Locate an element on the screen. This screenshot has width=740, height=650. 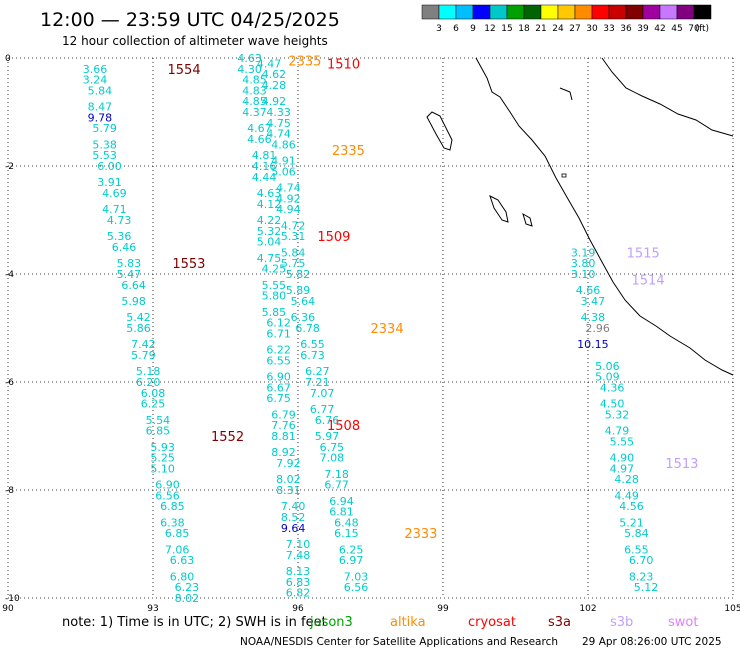
wave-height-value: 6.80 is located at coordinates (182, 576).